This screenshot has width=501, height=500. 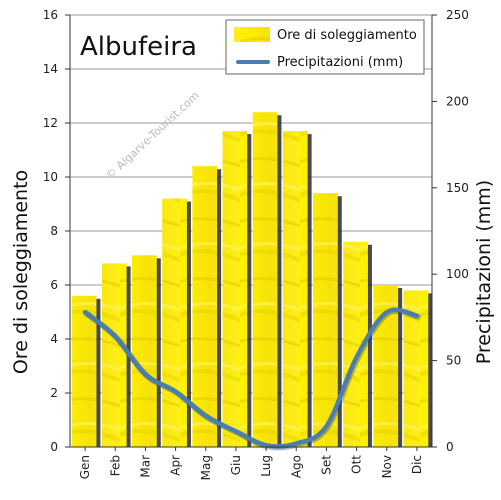 I want to click on y-left-tick-label: 4, so click(x=54, y=339).